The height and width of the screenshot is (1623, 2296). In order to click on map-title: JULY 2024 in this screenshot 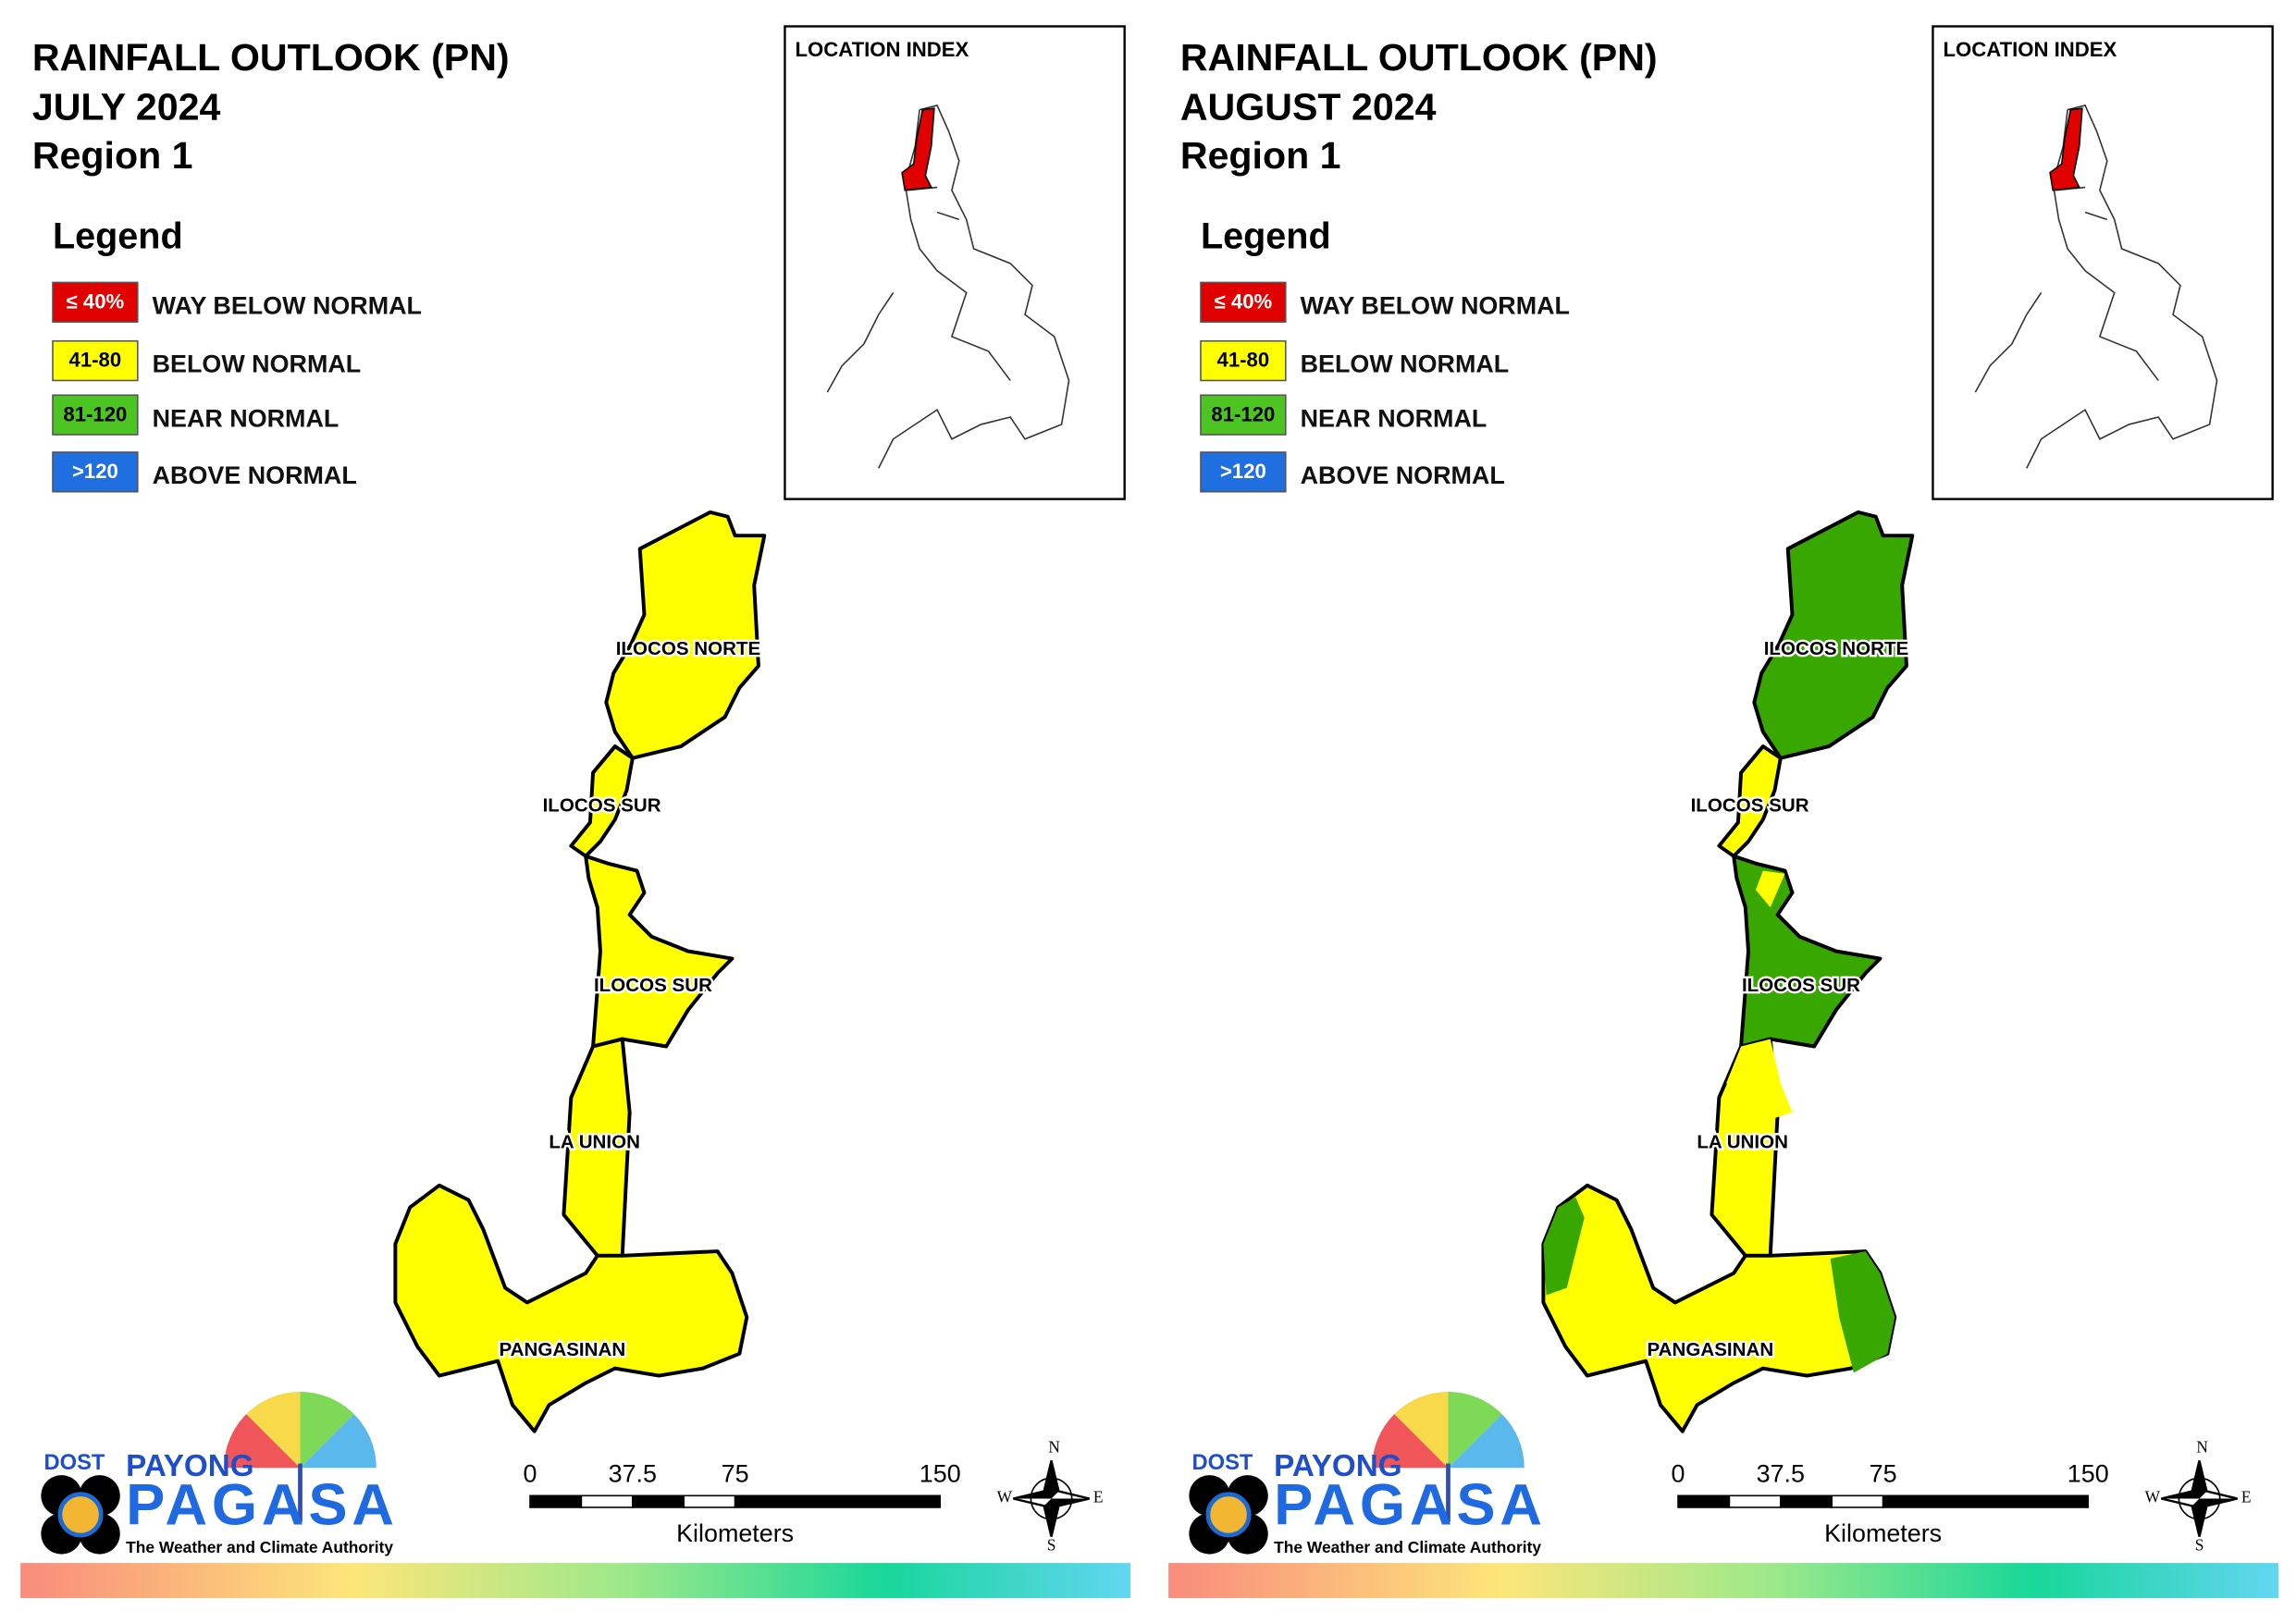, I will do `click(127, 107)`.